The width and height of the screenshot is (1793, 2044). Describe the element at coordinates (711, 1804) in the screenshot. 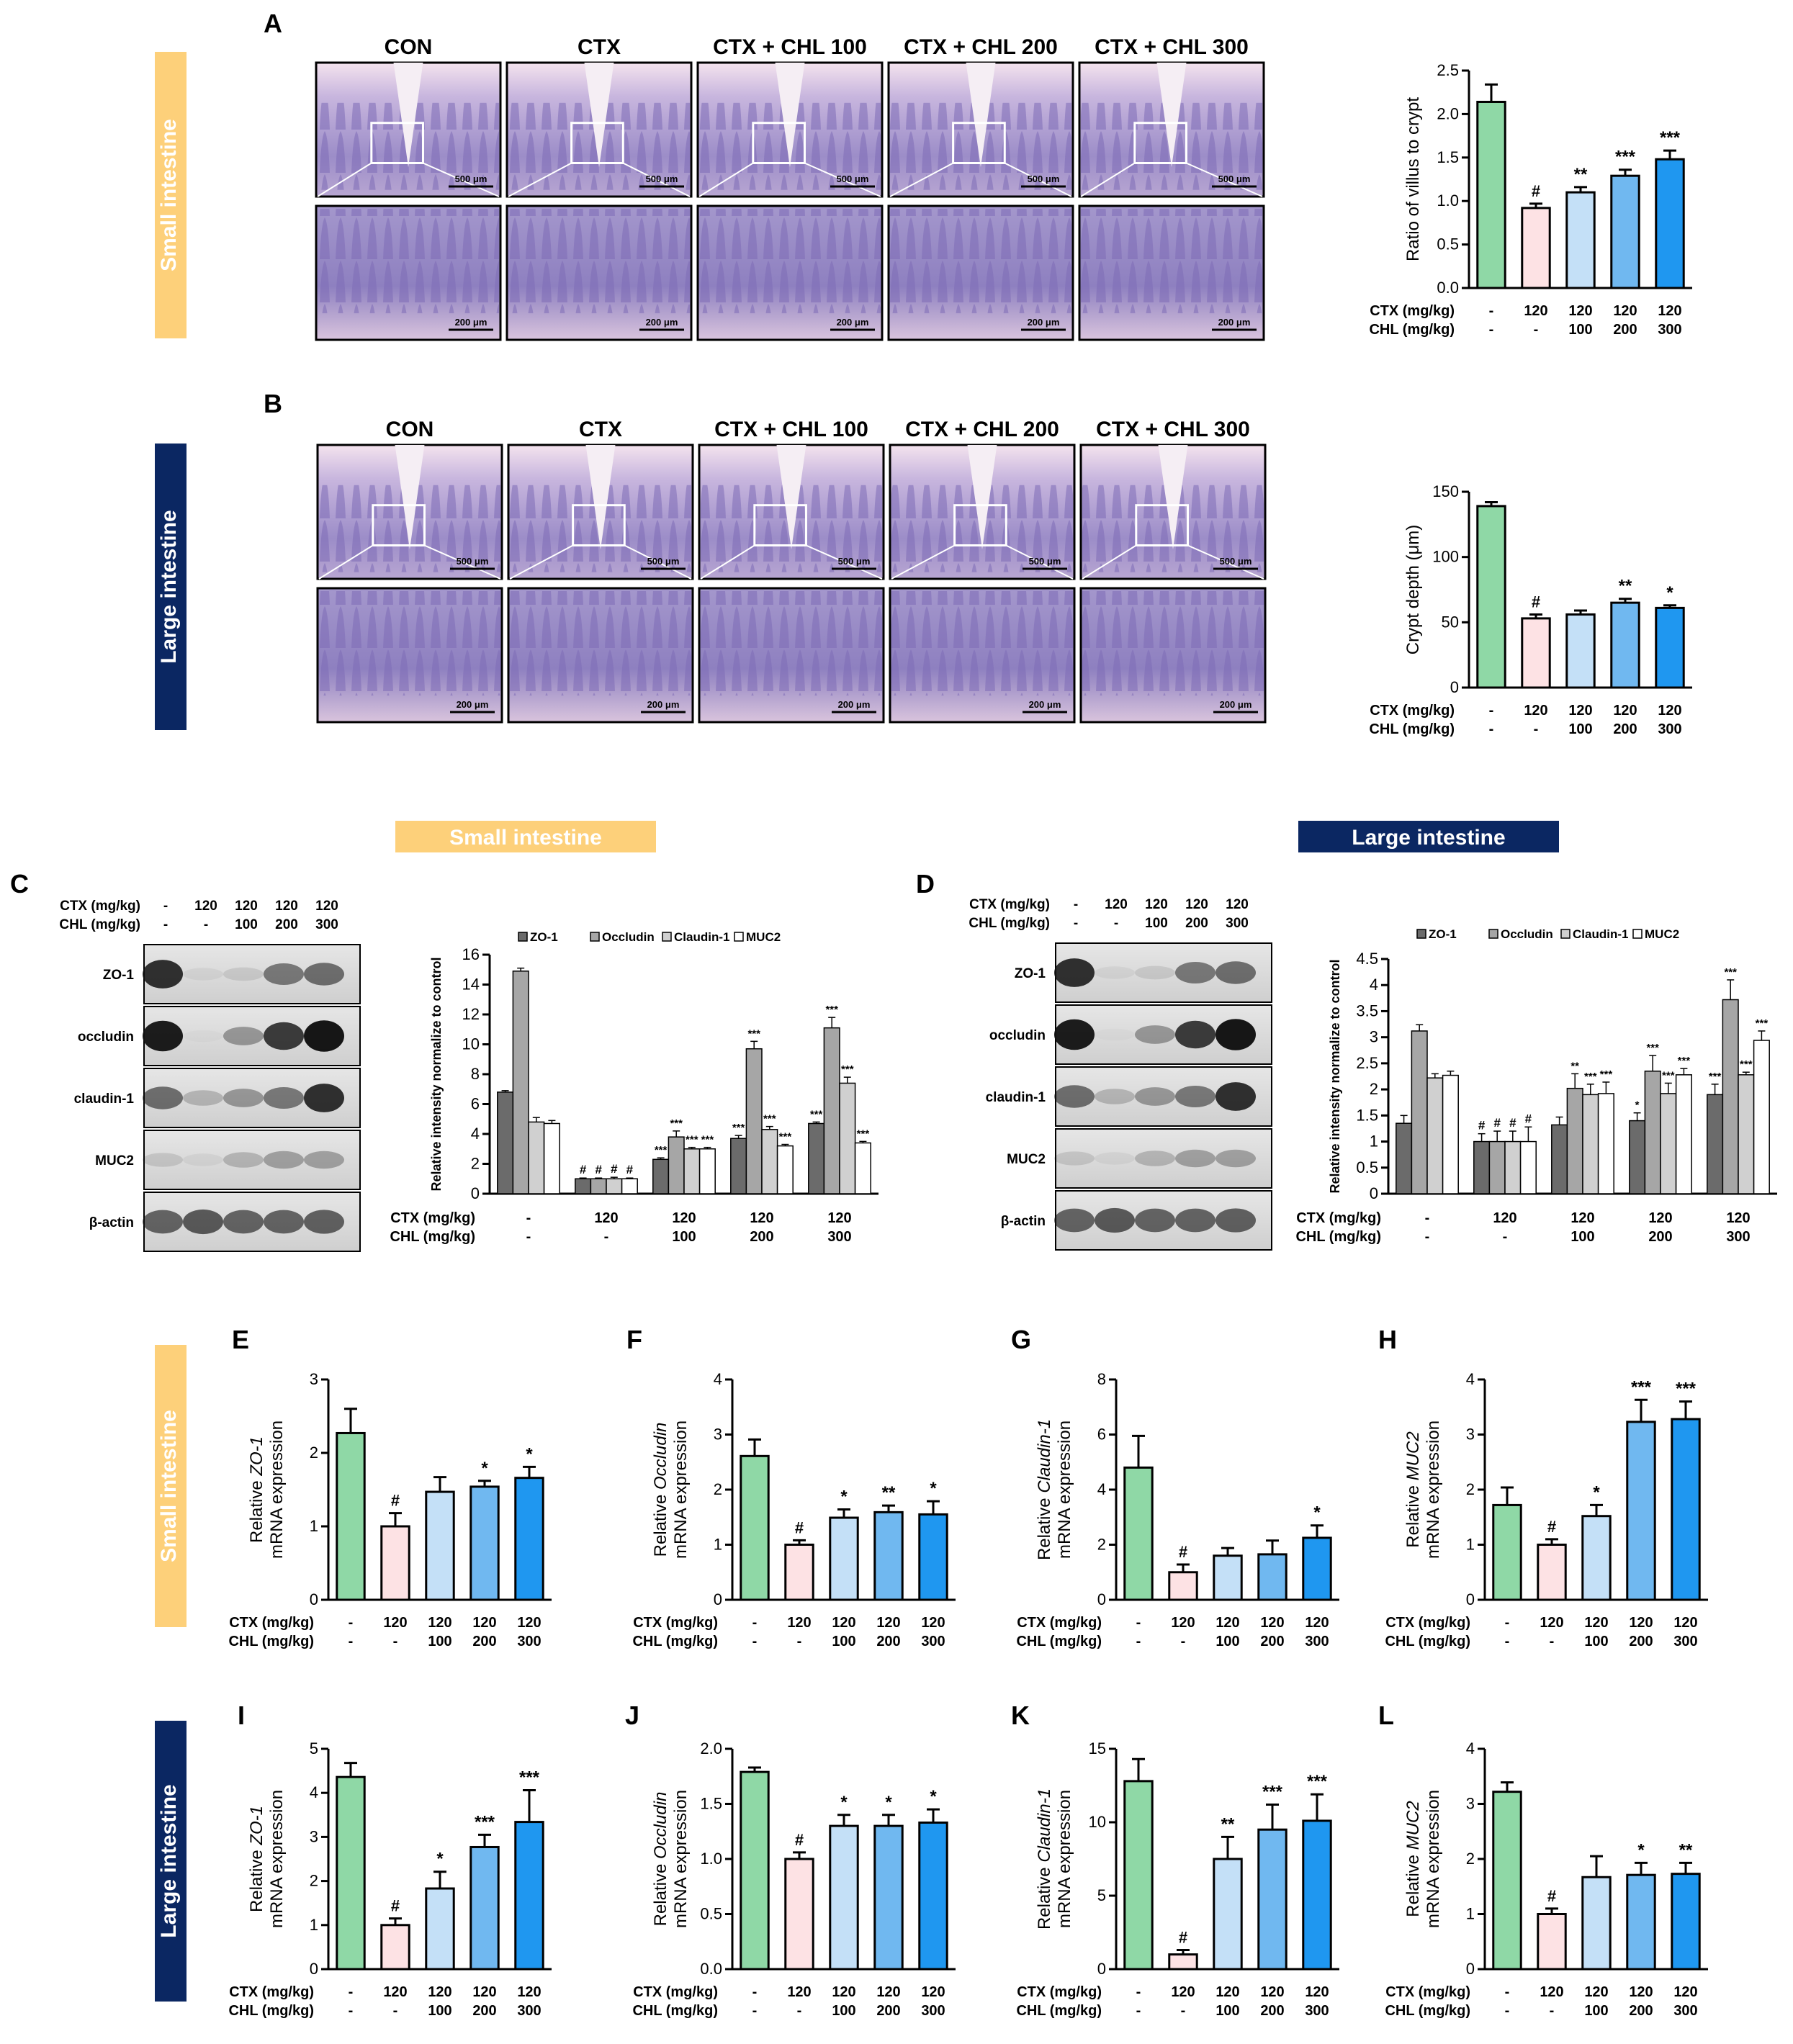

I see `y-tick-label: 1.5` at that location.